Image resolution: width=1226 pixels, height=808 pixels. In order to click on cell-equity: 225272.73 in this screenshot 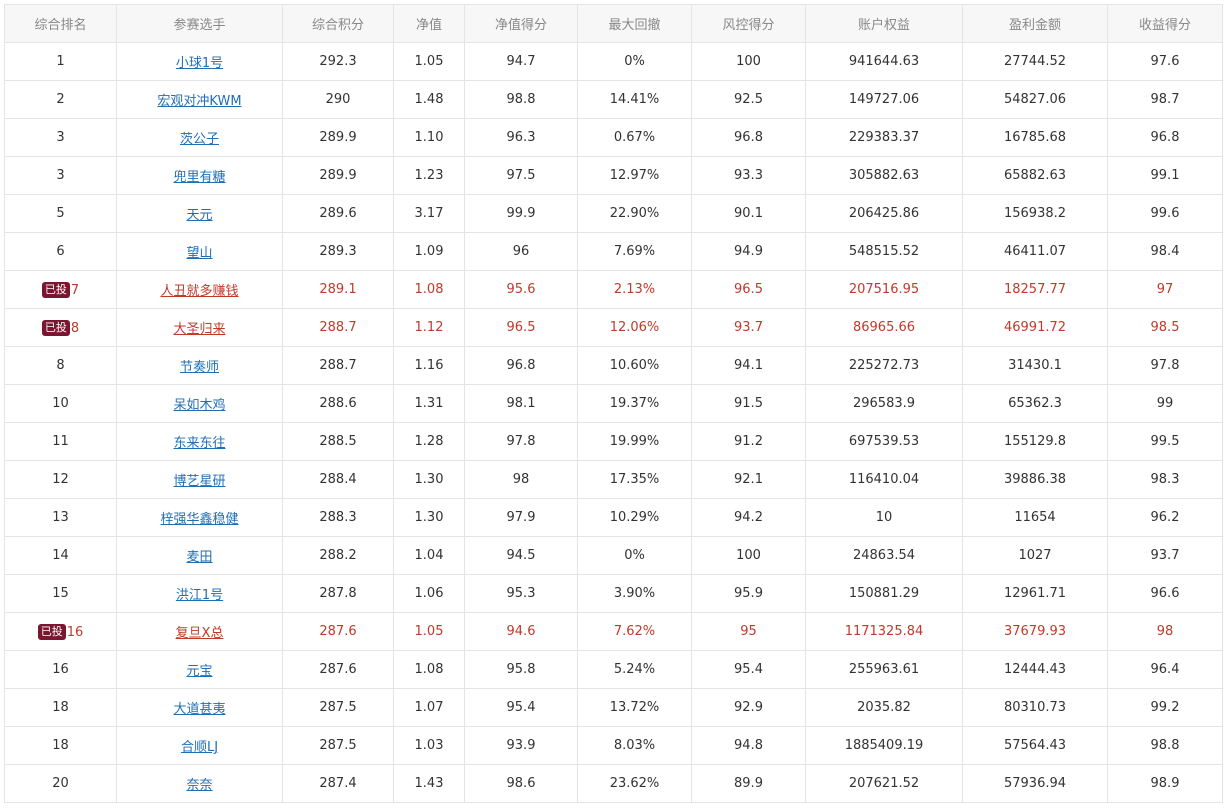, I will do `click(884, 365)`.